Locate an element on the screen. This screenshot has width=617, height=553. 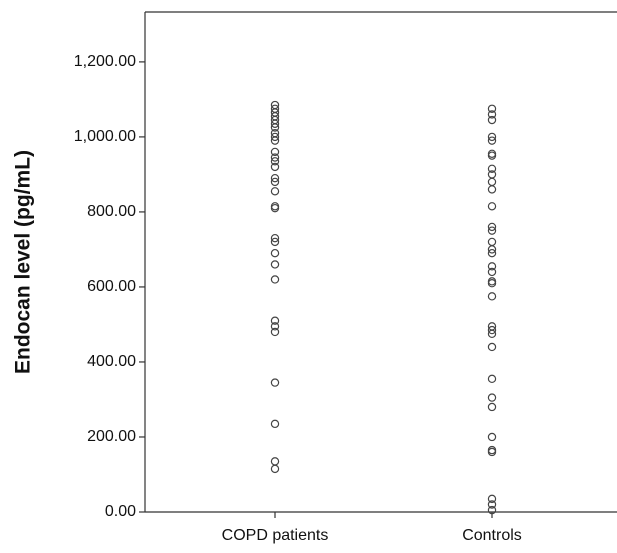
y-axis-label: Endocan level (pg/mL) is located at coordinates (23, 262).